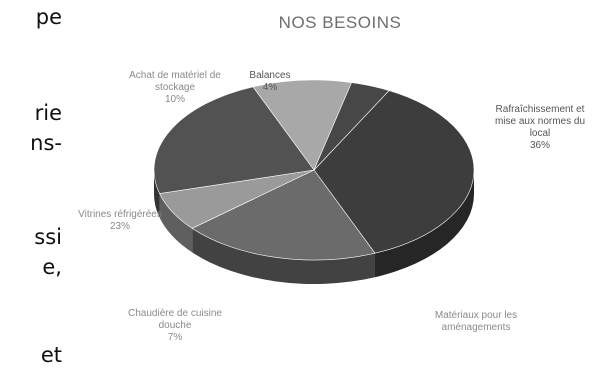 The image size is (609, 371). Describe the element at coordinates (46, 143) in the screenshot. I see `side-fragment: ns-` at that location.